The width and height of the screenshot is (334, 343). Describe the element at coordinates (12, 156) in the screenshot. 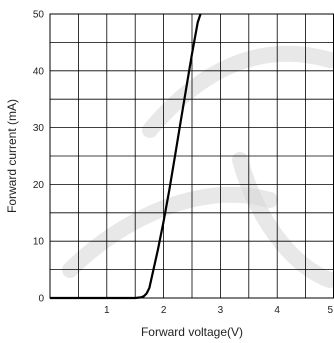

I see `y-axis-label: Forward current (mA)` at that location.